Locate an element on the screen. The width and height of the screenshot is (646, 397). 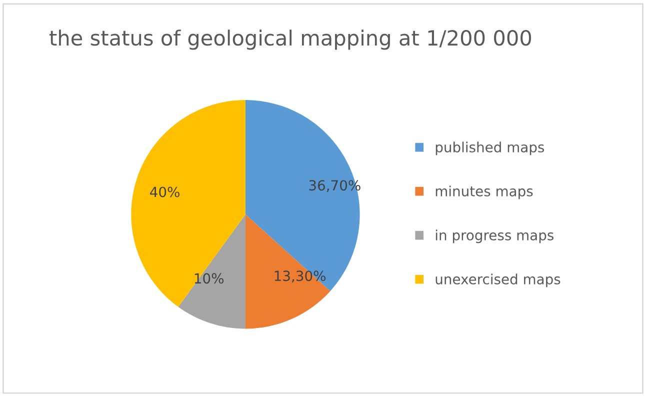
legend-label: unexercised maps is located at coordinates (498, 281).